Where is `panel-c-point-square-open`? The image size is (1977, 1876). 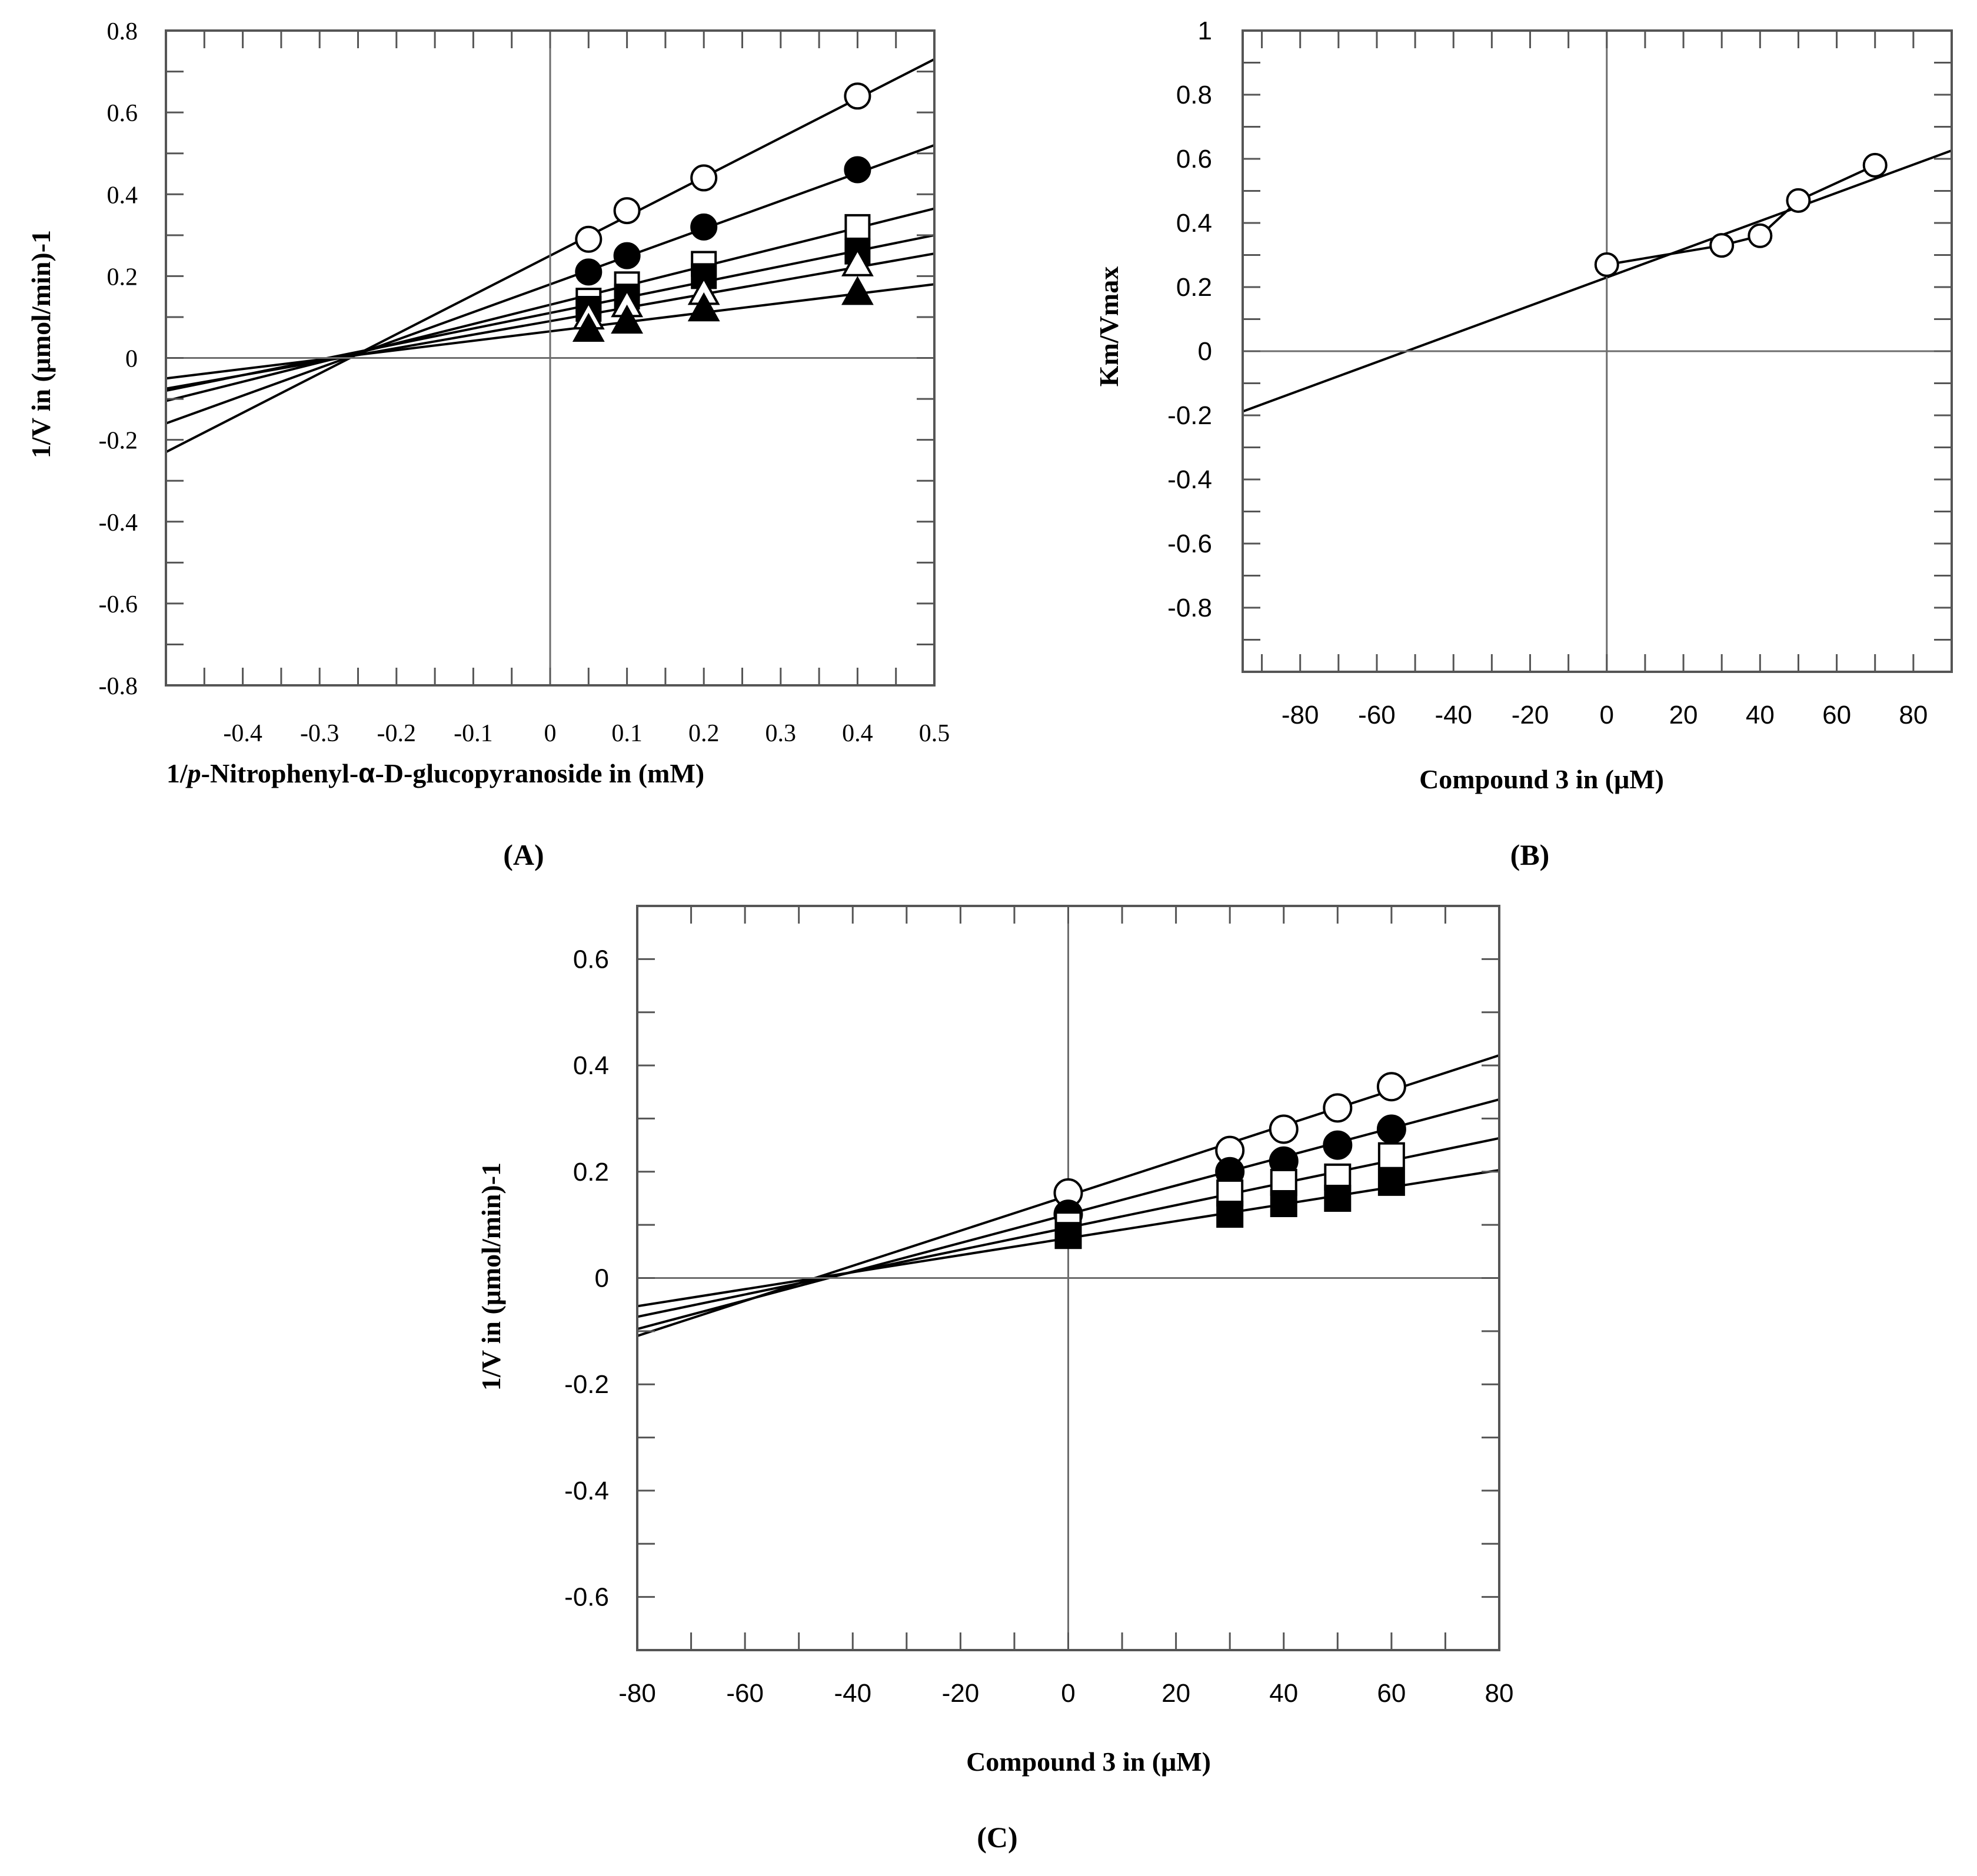
panel-c-point-square-open is located at coordinates (1391, 1155).